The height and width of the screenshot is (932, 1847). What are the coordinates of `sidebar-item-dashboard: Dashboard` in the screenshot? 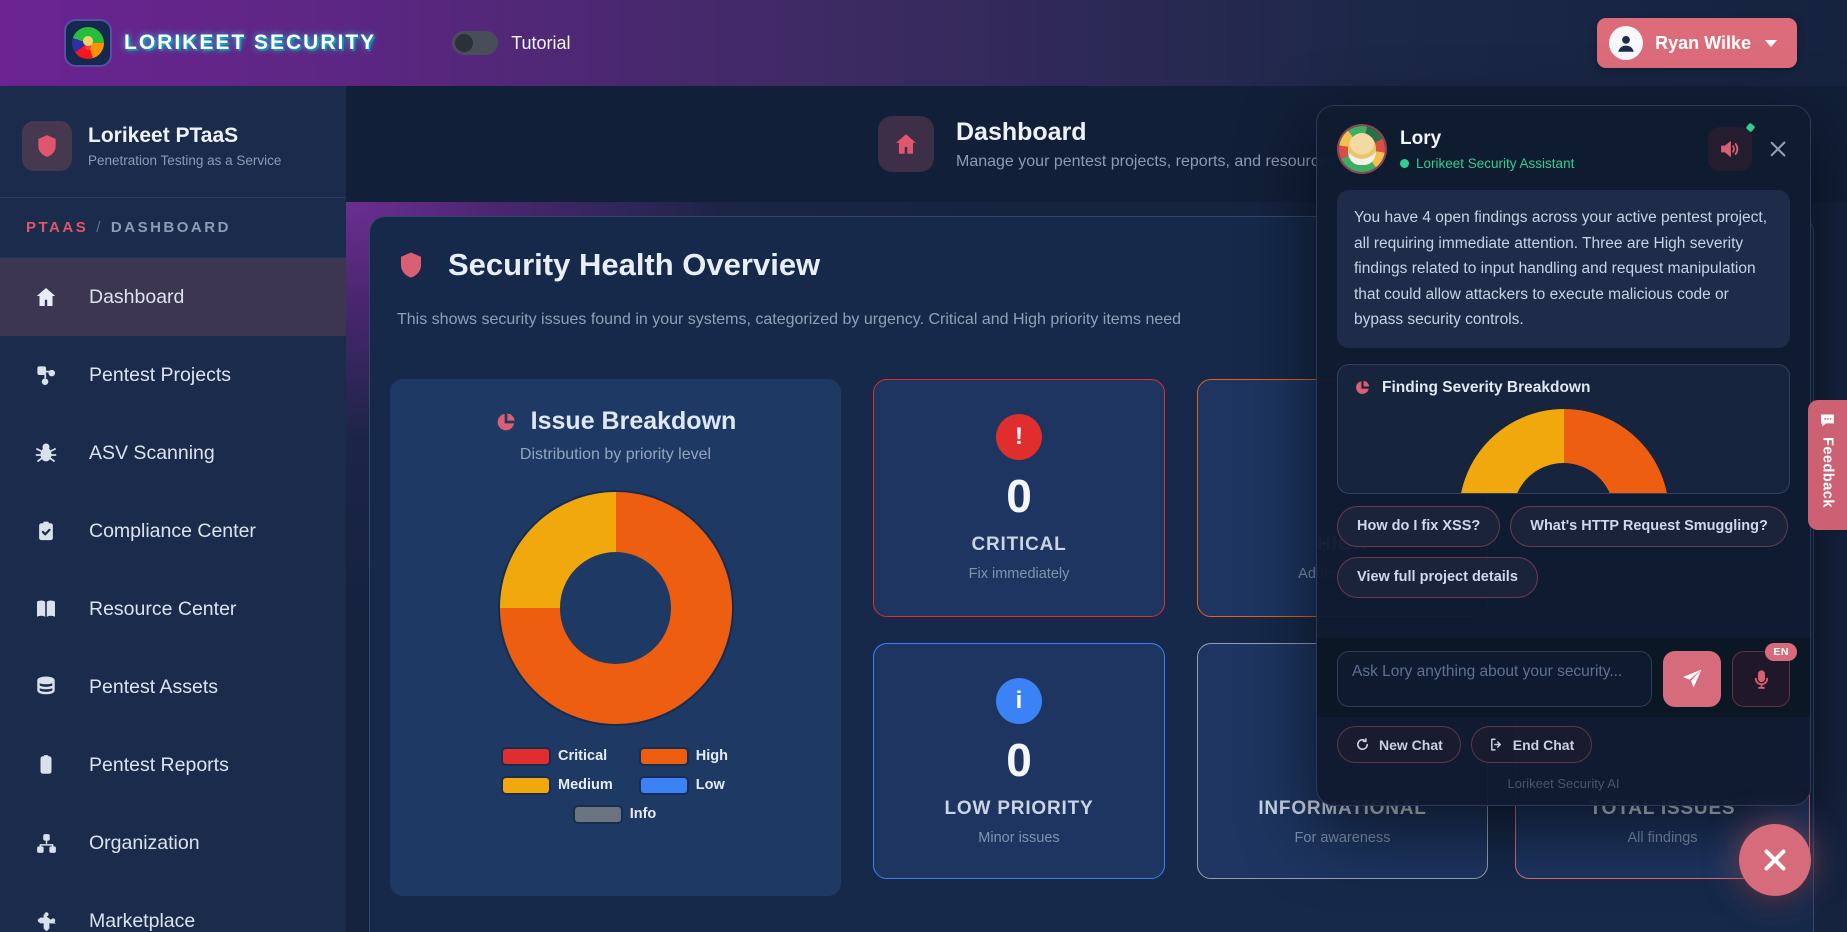 It's located at (173, 297).